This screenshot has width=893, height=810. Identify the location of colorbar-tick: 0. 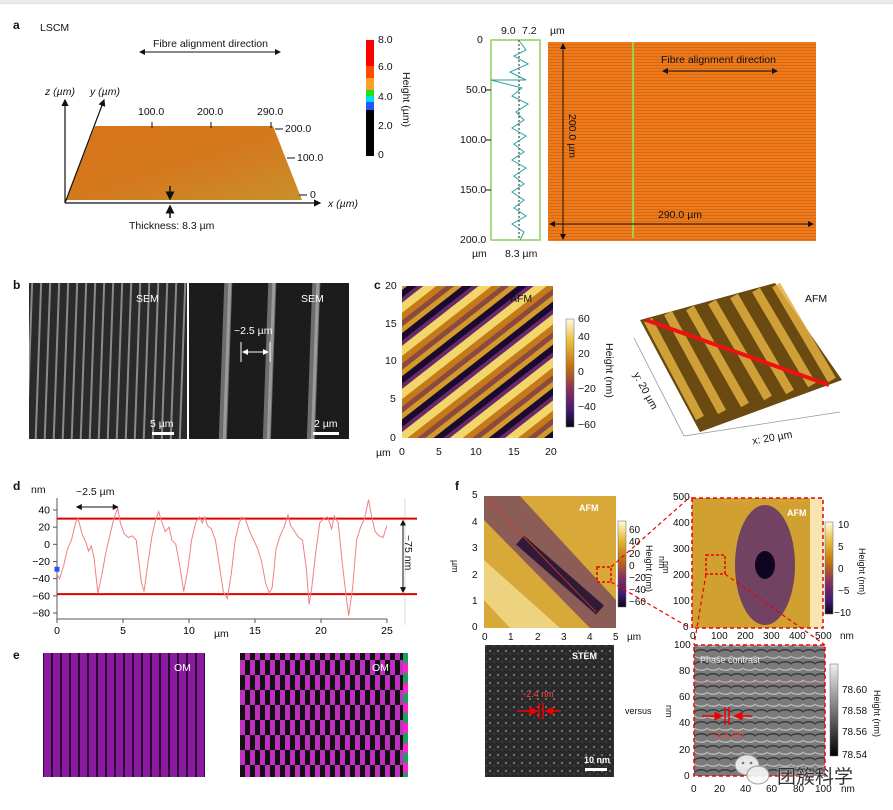
(381, 155).